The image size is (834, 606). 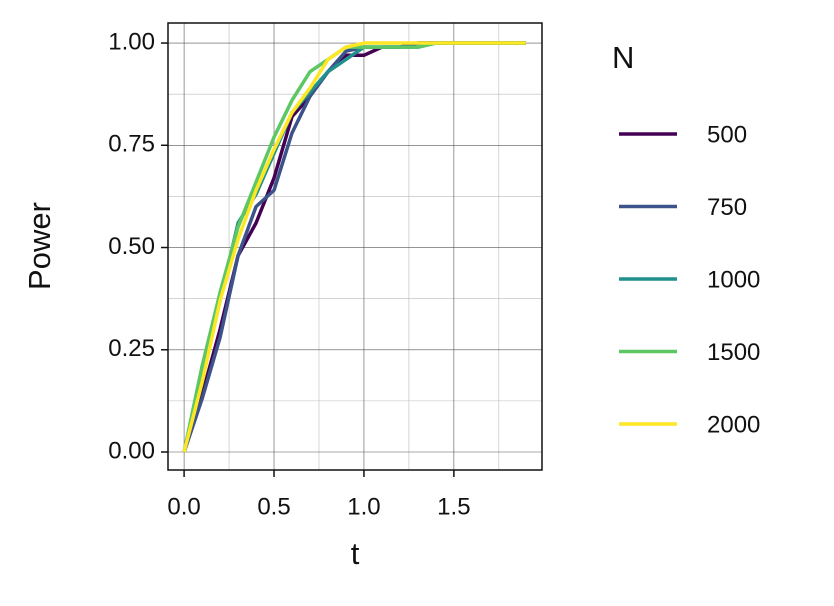 I want to click on legend-title: N, so click(x=623, y=57).